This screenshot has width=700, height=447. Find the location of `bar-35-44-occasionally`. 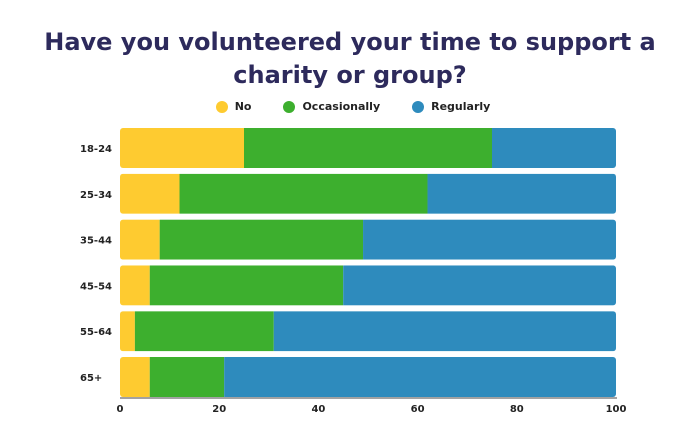

bar-35-44-occasionally is located at coordinates (261, 239).